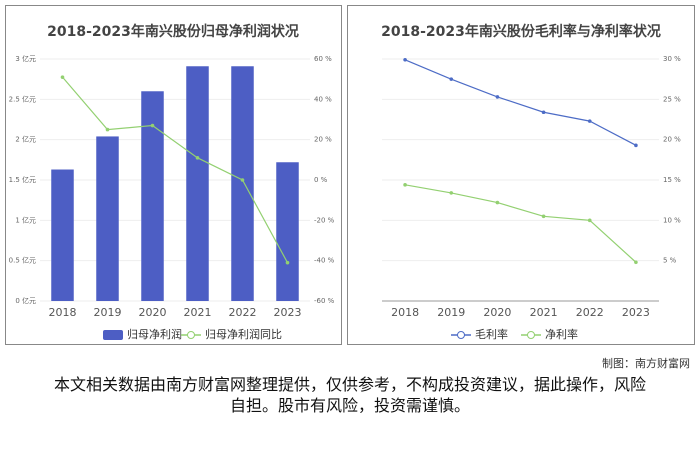 The height and width of the screenshot is (467, 700). What do you see at coordinates (243, 334) in the screenshot?
I see `legend-label: 归母净利润同比` at bounding box center [243, 334].